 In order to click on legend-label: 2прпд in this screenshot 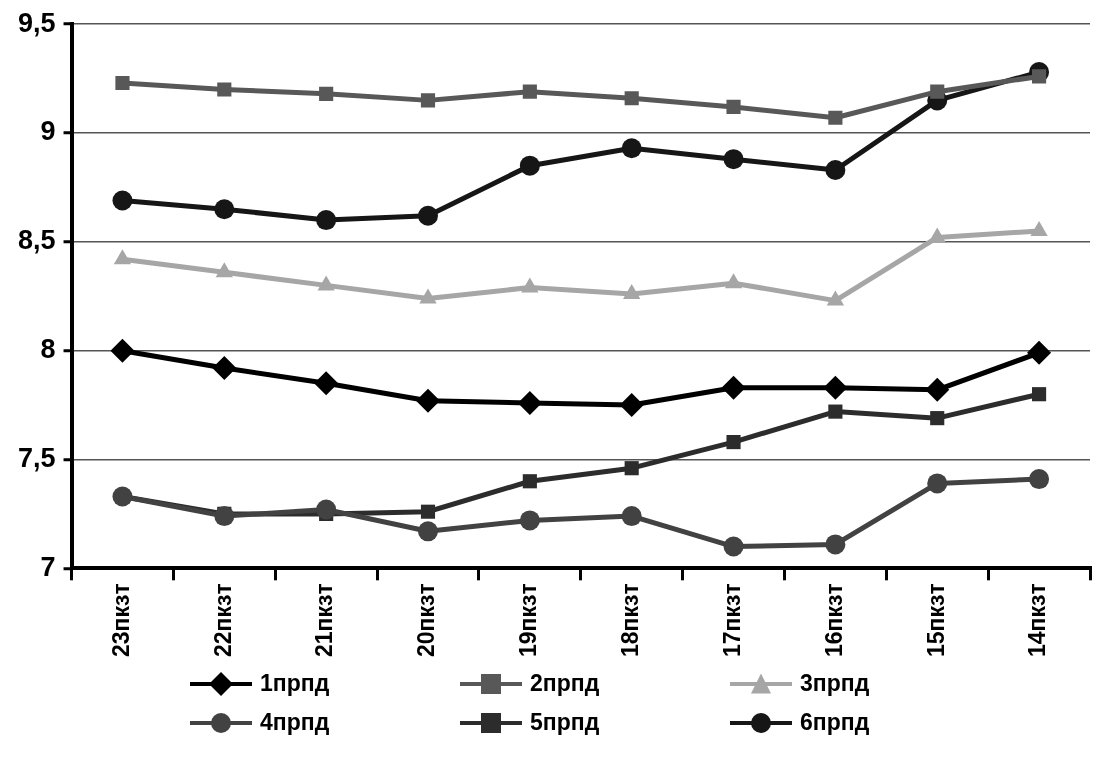, I will do `click(565, 683)`.